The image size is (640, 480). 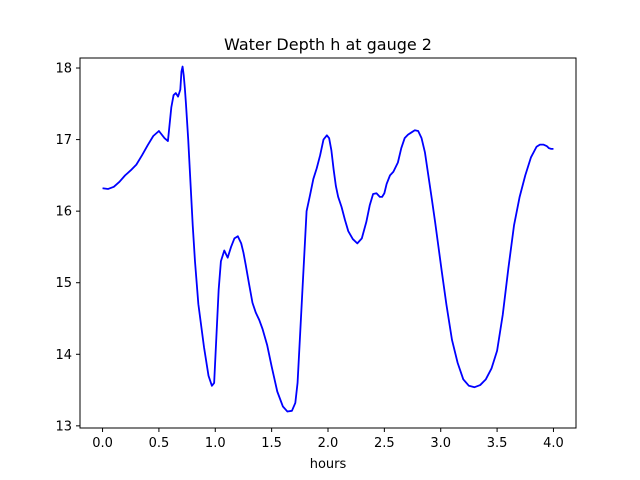 I want to click on x-tick-label: 1.5, so click(x=271, y=443).